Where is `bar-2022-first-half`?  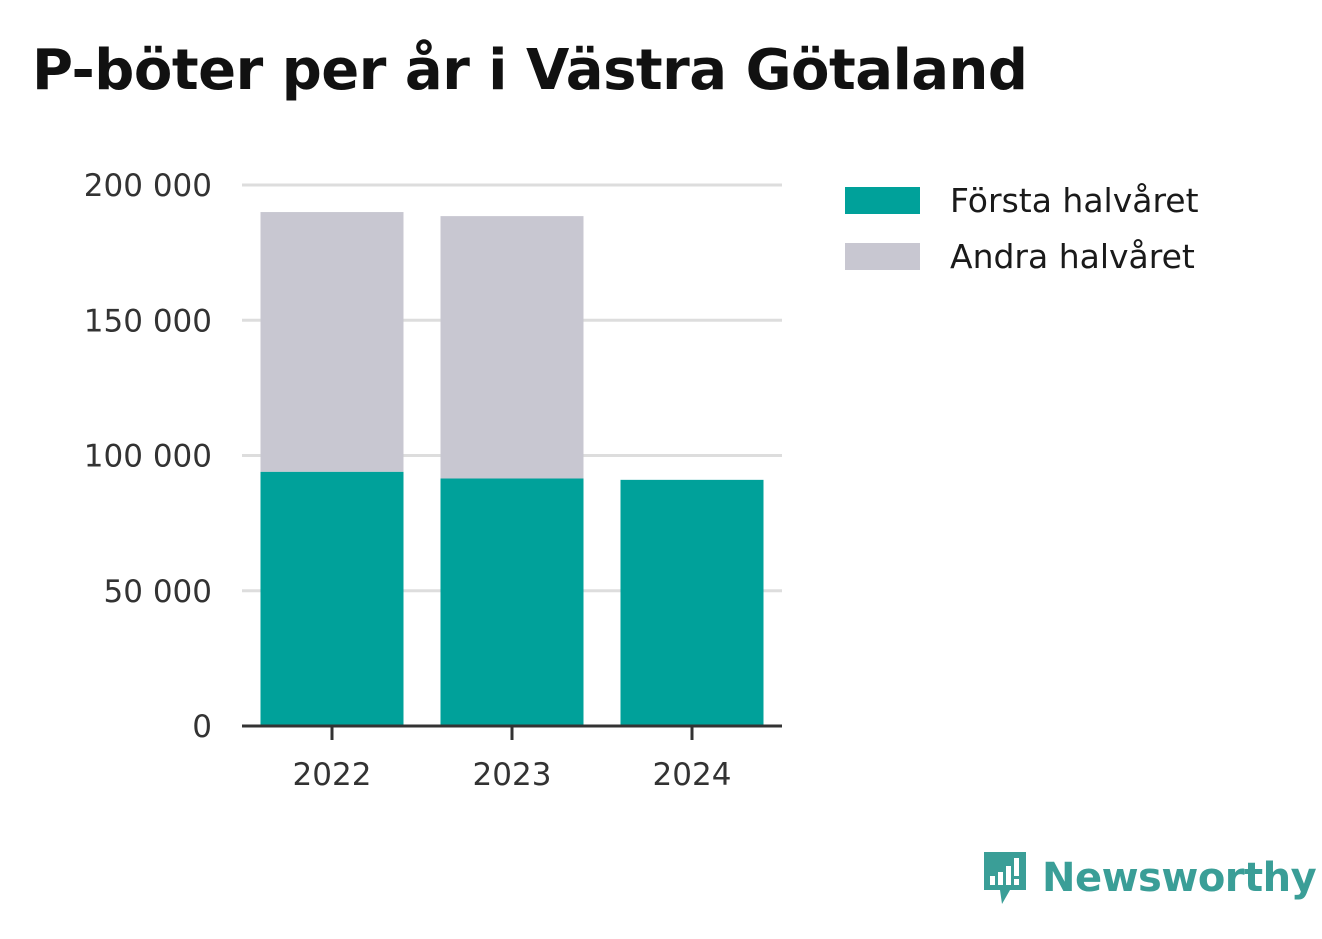 bar-2022-first-half is located at coordinates (332, 598).